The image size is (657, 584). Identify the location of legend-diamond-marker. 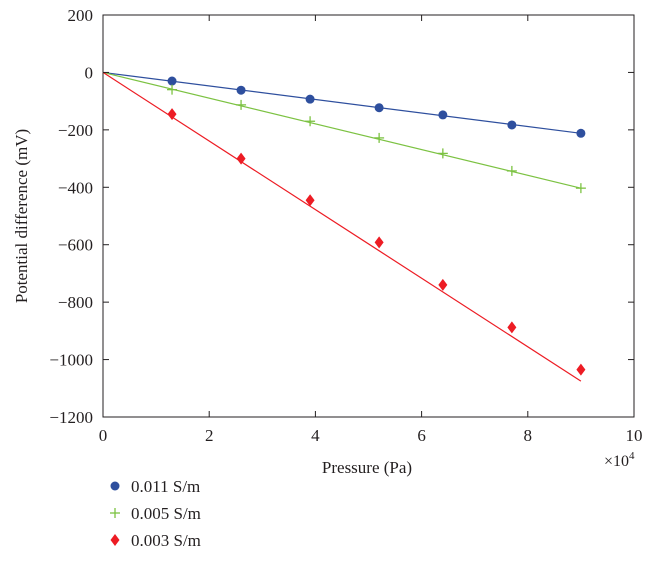
(115, 540).